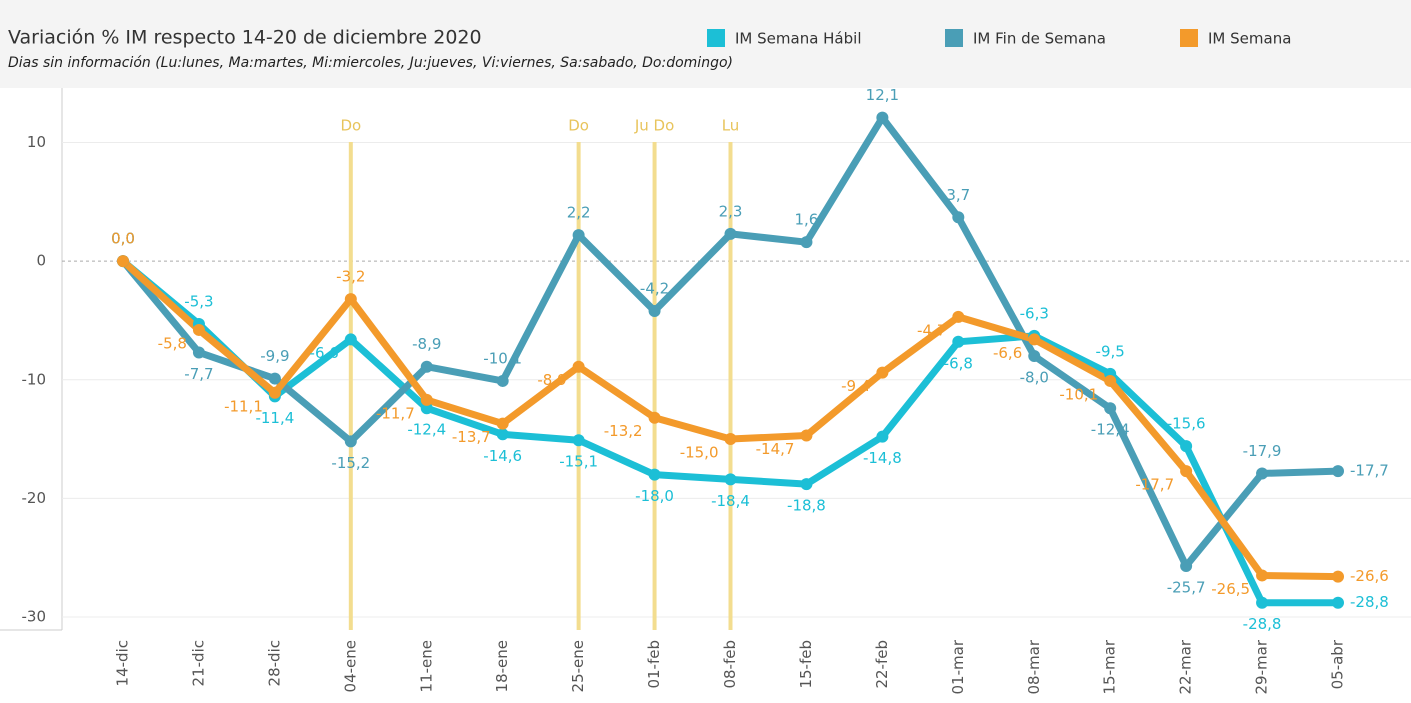  I want to click on data-label: 0,0, so click(123, 239).